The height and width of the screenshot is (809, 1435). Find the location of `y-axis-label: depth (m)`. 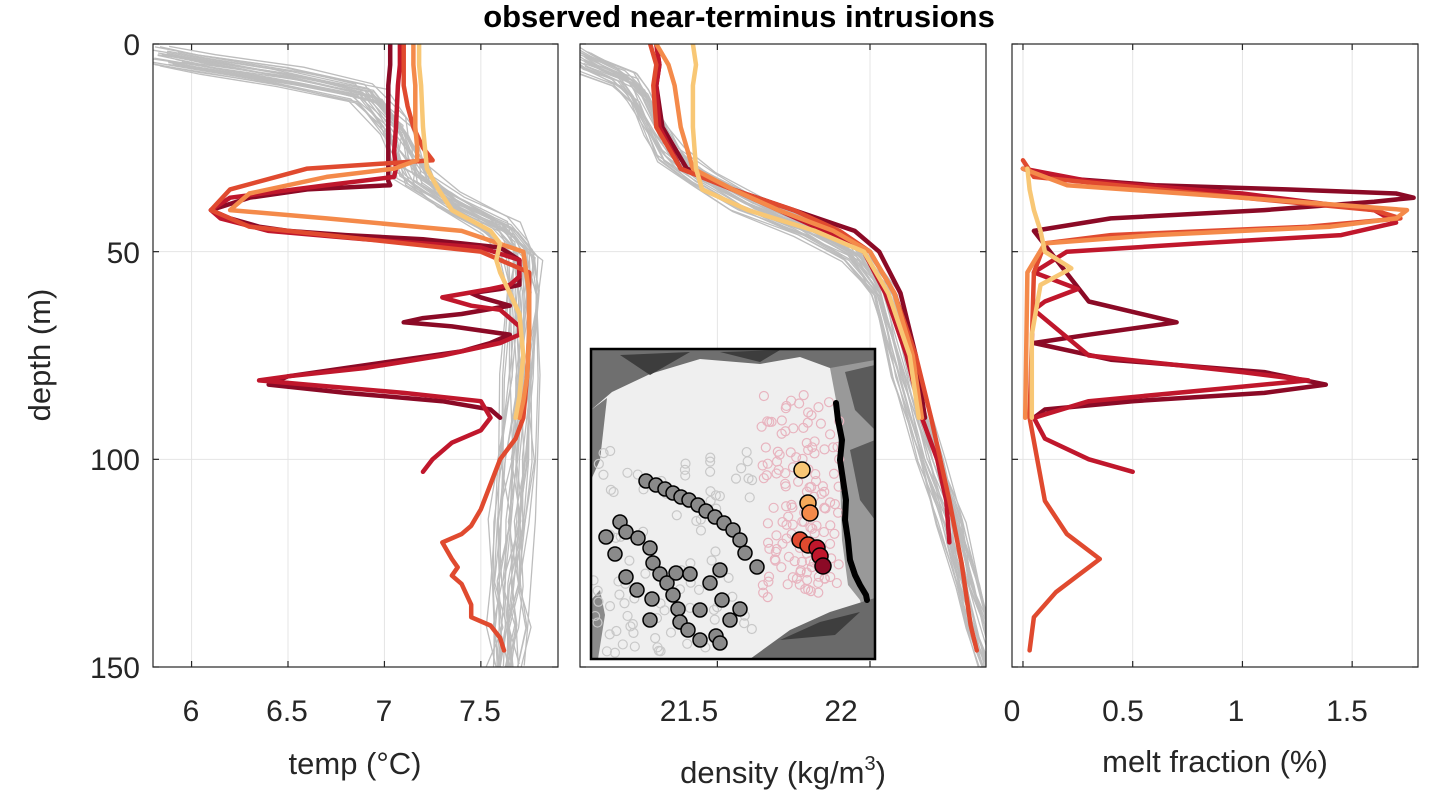

y-axis-label: depth (m) is located at coordinates (39, 355).